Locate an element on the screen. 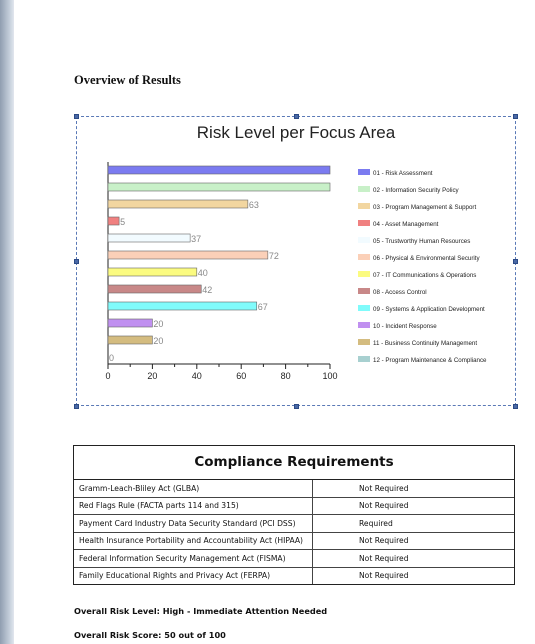 The image size is (535, 644). x-tick-label: 0 is located at coordinates (107, 376).